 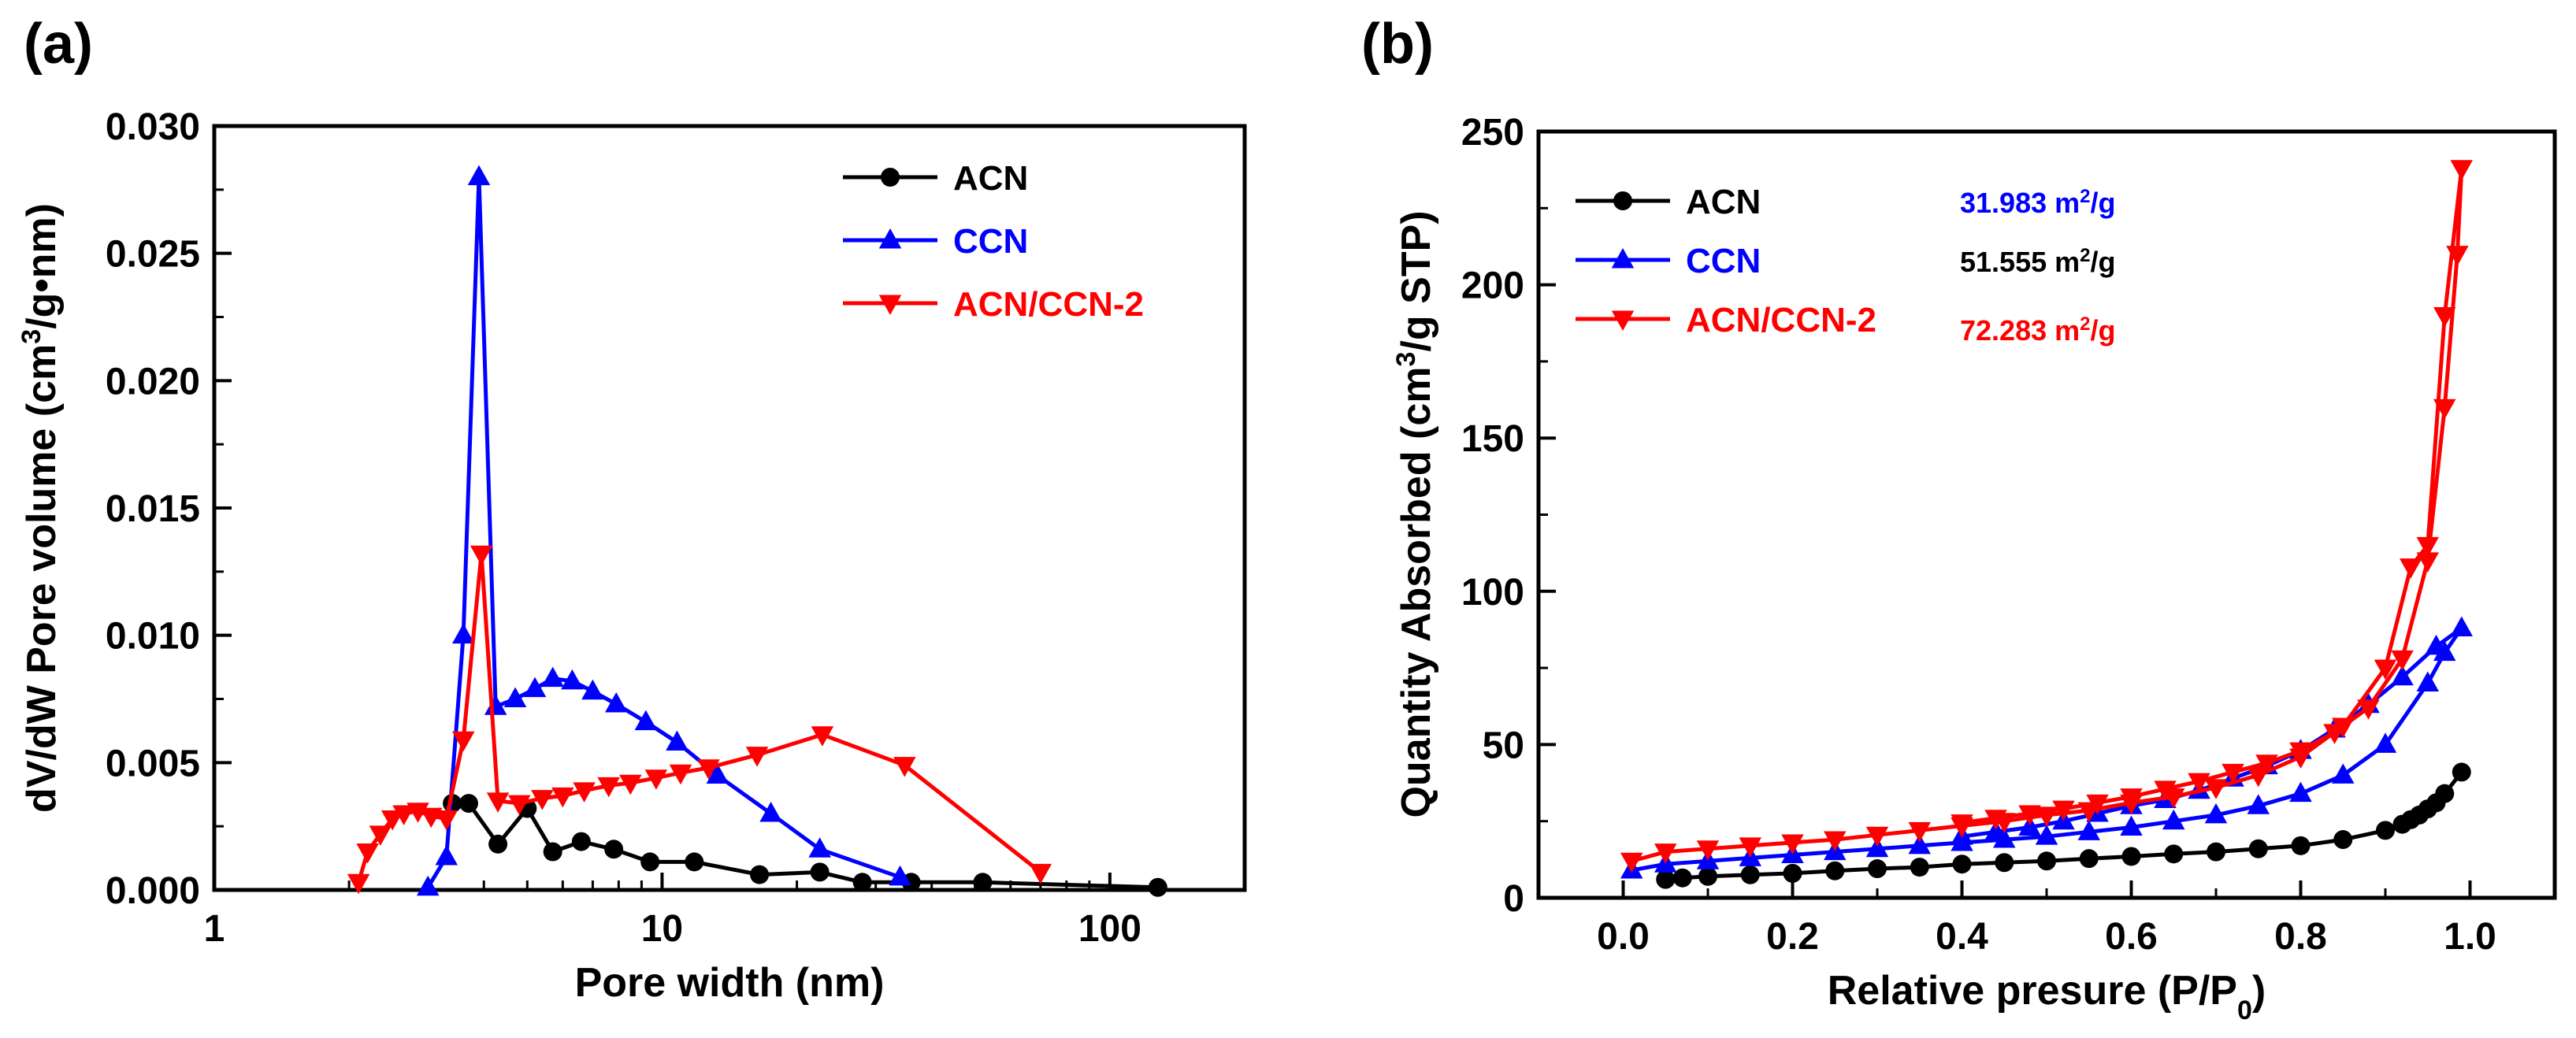 What do you see at coordinates (1668, 202) in the screenshot?
I see `chart-b-legend-item-acn: ACN` at bounding box center [1668, 202].